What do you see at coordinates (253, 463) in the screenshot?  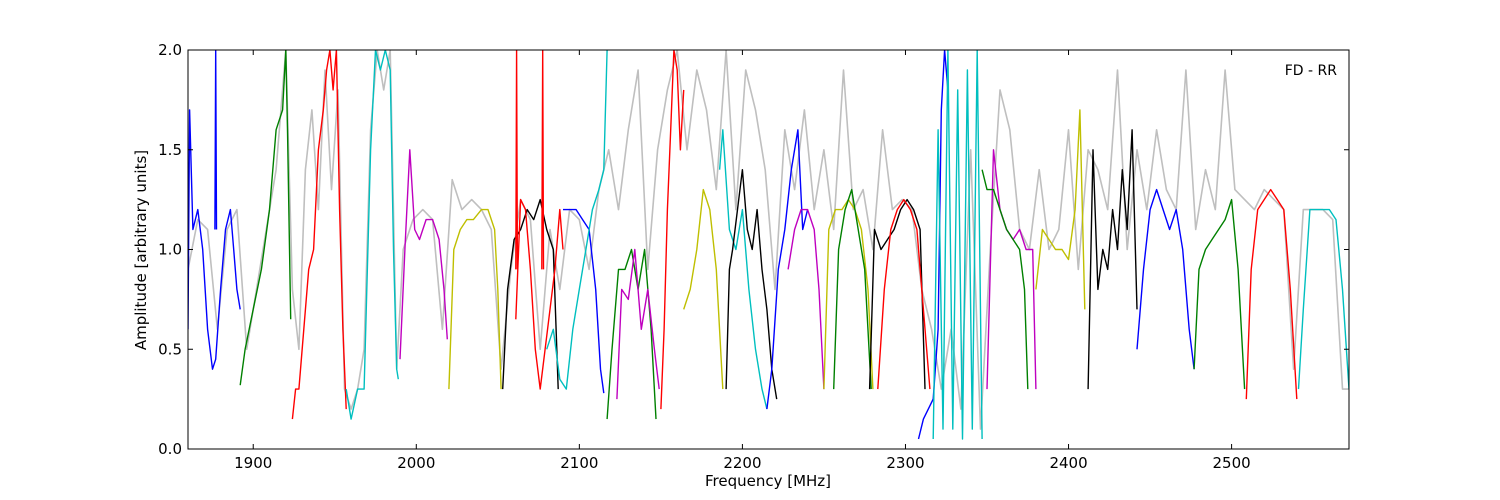 I see `x-tick-label: 1900` at bounding box center [253, 463].